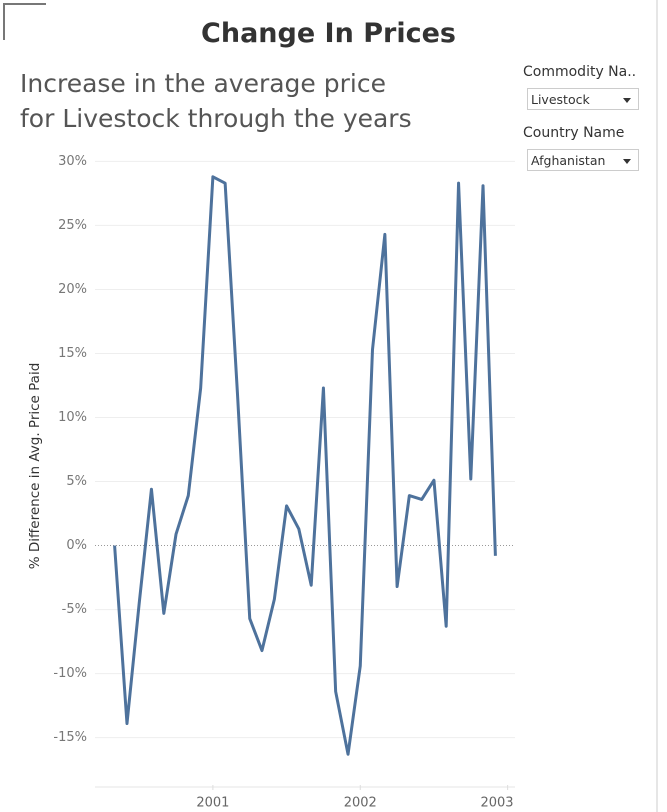 The height and width of the screenshot is (812, 667). I want to click on filter-dropdown: Livestock, so click(583, 99).